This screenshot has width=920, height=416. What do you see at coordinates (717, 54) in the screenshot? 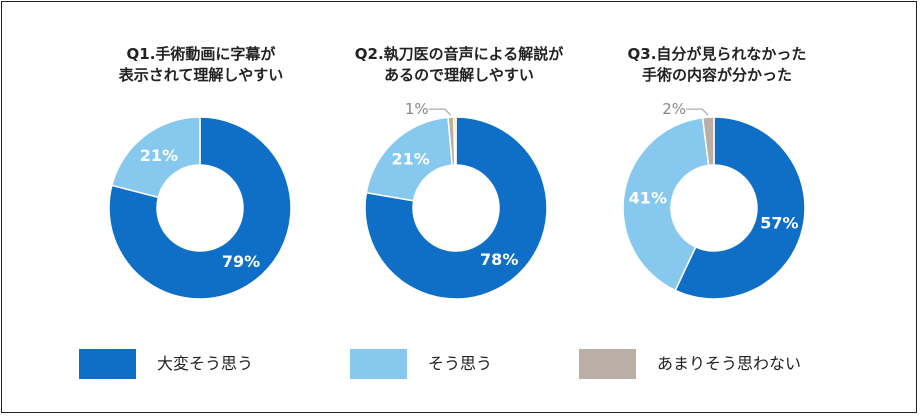
I see `title-line: Q3.自分が見られなかった` at bounding box center [717, 54].